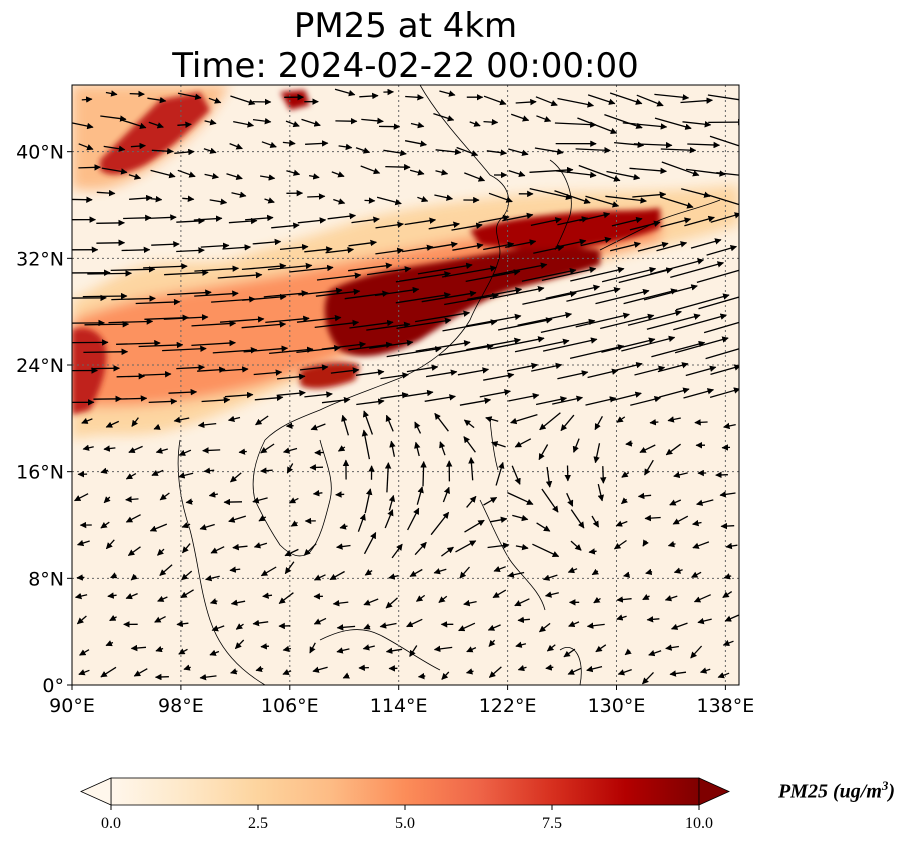  What do you see at coordinates (72, 706) in the screenshot?
I see `lon-tick-label: 90°E` at bounding box center [72, 706].